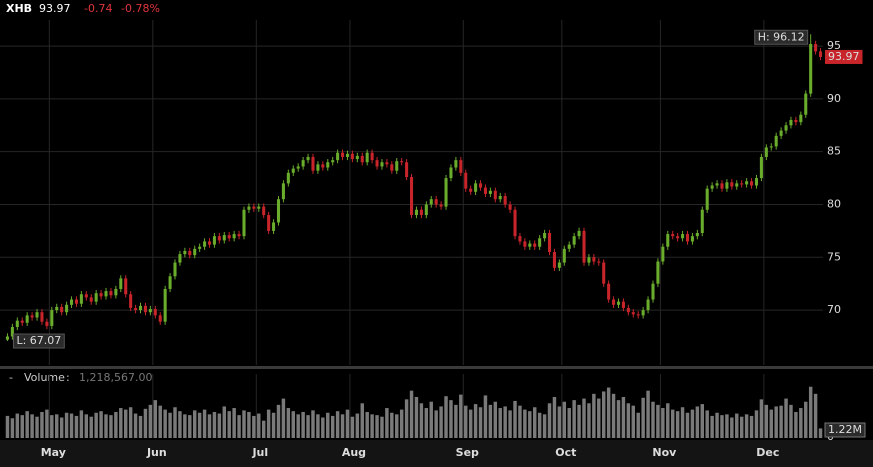 The height and width of the screenshot is (467, 873). What do you see at coordinates (664, 452) in the screenshot?
I see `x-tick-label: Nov` at bounding box center [664, 452].